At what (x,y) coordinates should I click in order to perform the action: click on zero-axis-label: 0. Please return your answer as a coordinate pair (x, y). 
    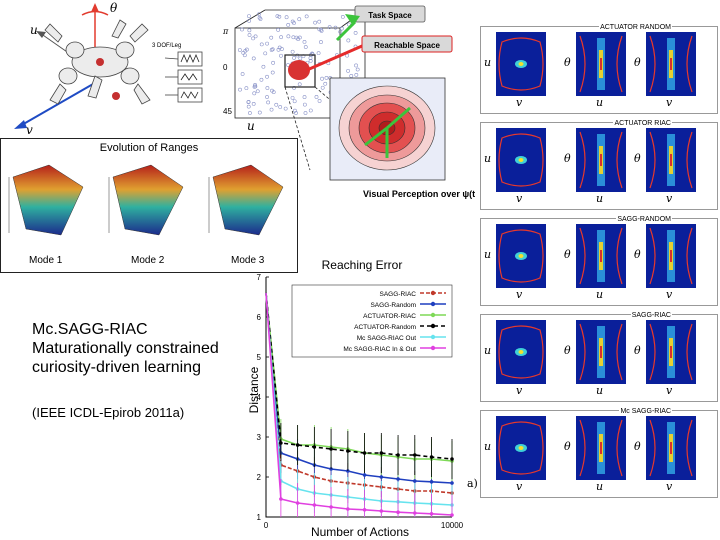
    Looking at the image, I should click on (225, 67).